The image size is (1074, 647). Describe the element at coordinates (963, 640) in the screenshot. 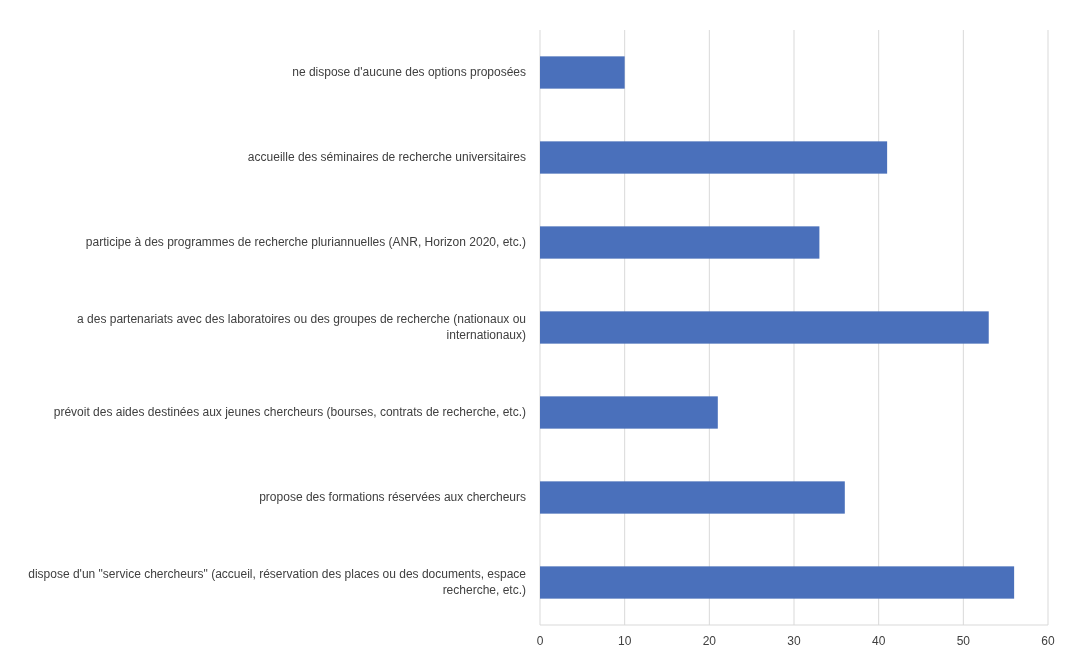

I see `x-tick-label: 50` at that location.